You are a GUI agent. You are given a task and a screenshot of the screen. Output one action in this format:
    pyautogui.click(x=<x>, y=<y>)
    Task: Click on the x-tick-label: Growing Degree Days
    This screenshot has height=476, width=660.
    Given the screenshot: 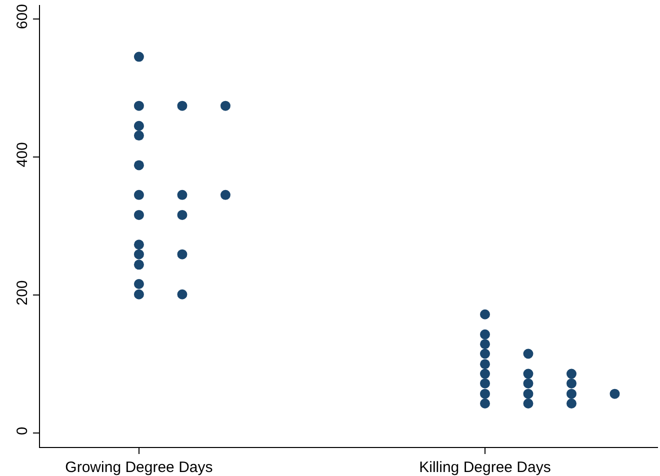 What is the action you would take?
    pyautogui.click(x=139, y=467)
    